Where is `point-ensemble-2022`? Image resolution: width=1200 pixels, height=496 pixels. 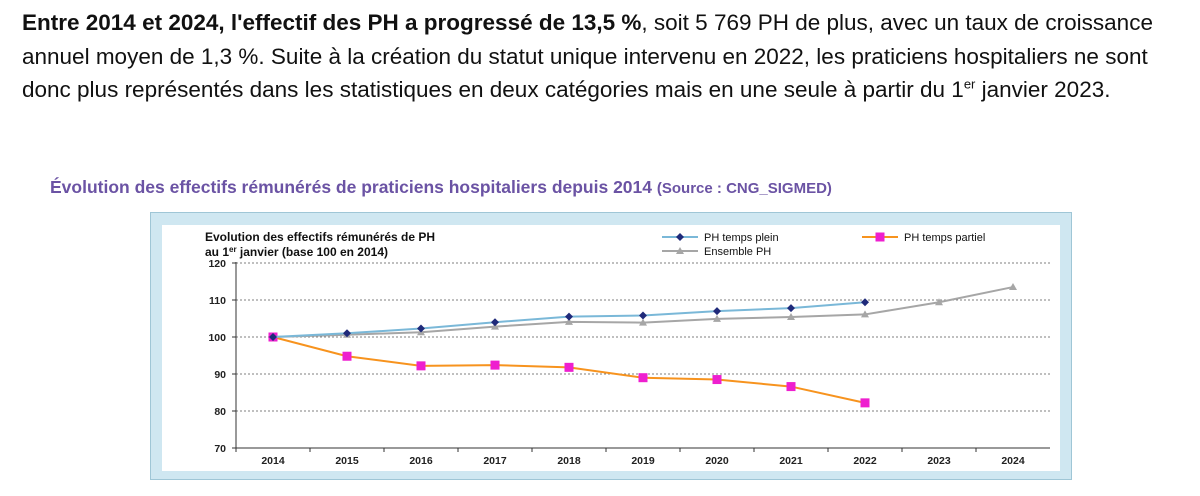 point-ensemble-2022 is located at coordinates (865, 314).